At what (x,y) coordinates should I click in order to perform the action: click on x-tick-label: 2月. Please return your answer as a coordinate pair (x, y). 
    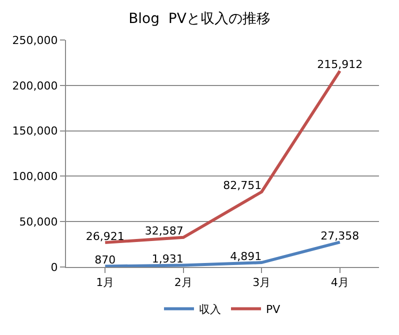
    Looking at the image, I should click on (183, 283).